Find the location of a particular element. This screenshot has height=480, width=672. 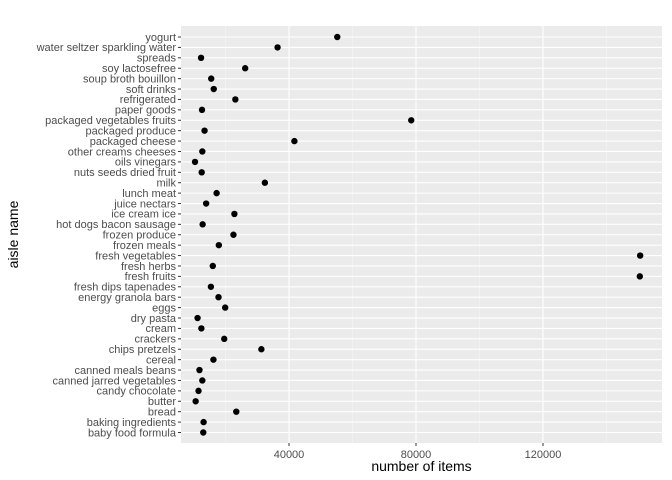

y-tick-label: canned jarred vegetables is located at coordinates (114, 381).